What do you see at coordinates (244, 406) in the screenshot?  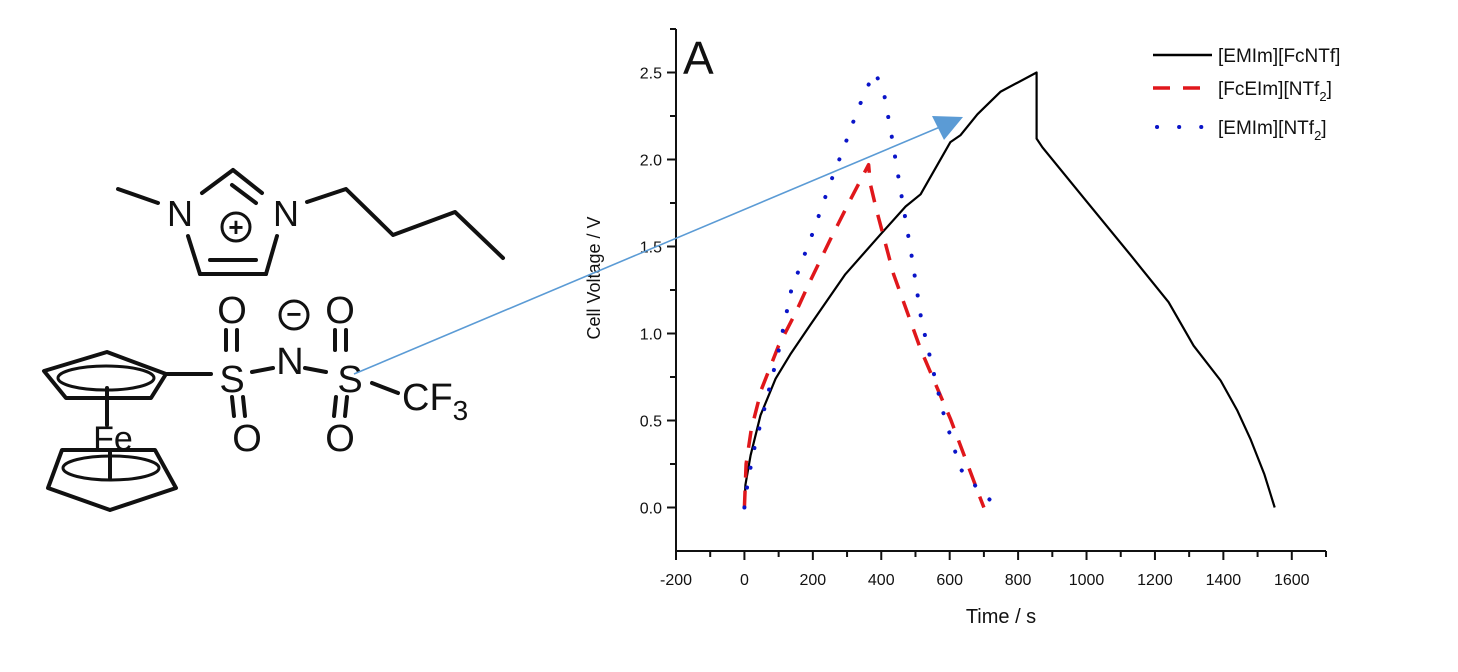 I see `s1-o-bottom-double-bond-b` at bounding box center [244, 406].